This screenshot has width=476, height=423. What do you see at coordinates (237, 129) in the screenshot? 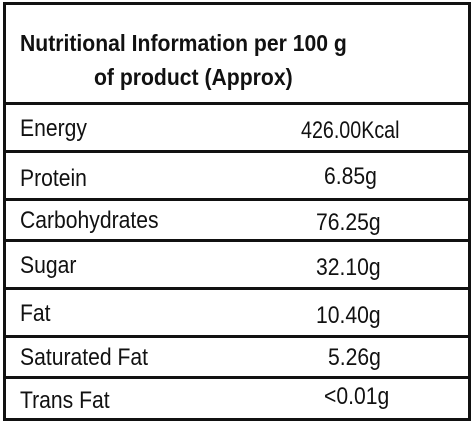
I see `table-row-energy: Energy 426.00Kcal` at bounding box center [237, 129].